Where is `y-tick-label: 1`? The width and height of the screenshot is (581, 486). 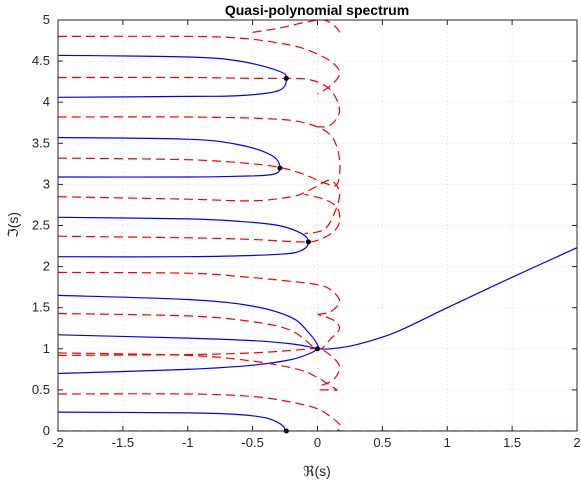
y-tick-label: 1 is located at coordinates (46, 348).